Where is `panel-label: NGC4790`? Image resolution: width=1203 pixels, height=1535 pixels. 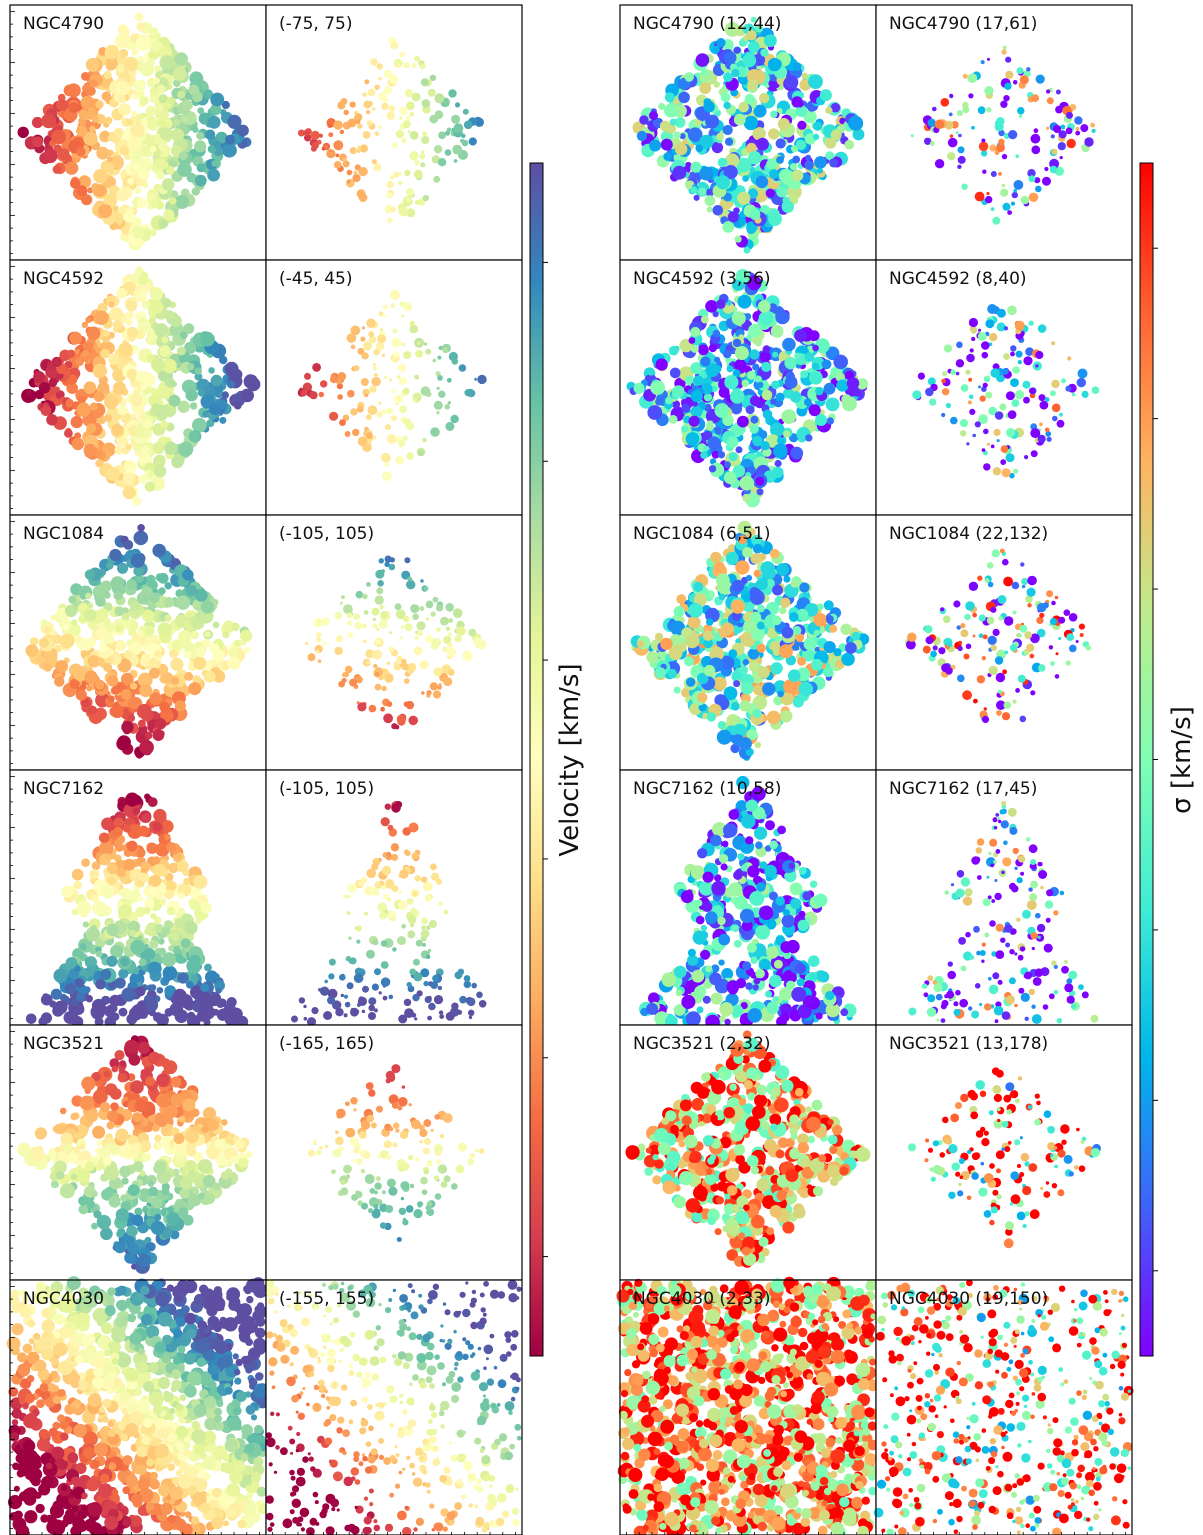 panel-label: NGC4790 is located at coordinates (63, 24).